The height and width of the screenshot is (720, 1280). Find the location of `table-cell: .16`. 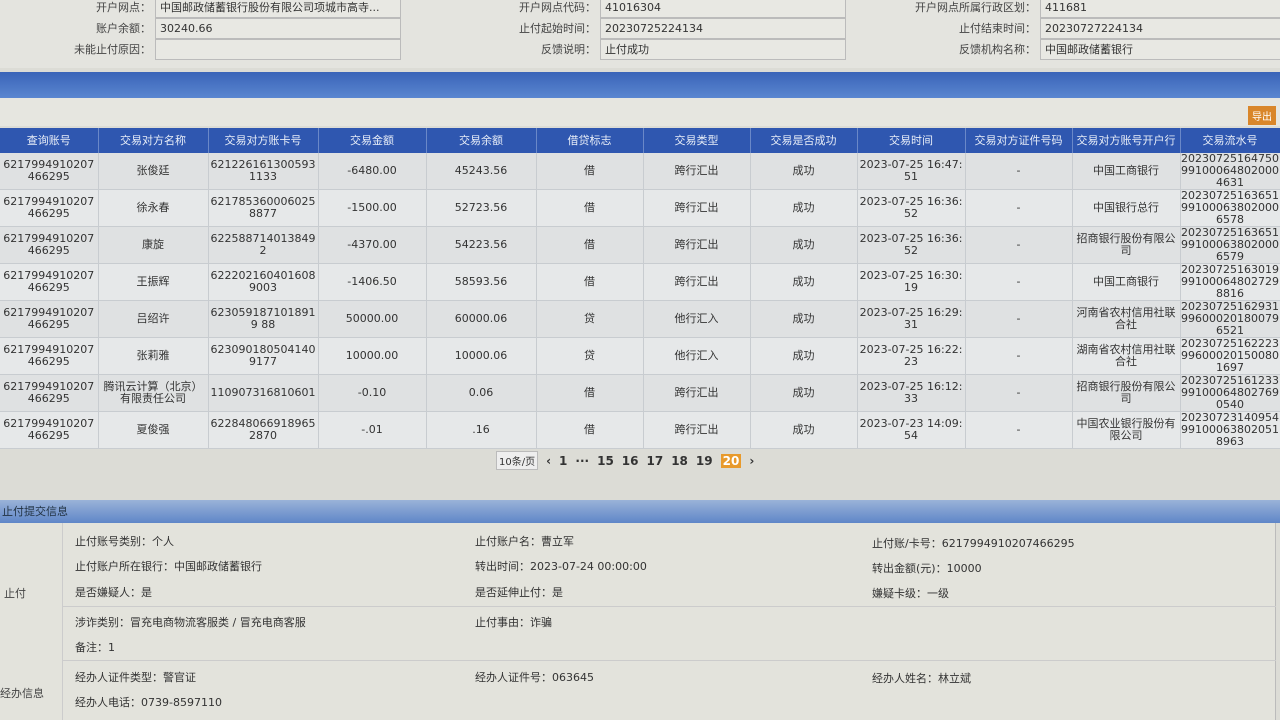

table-cell: .16 is located at coordinates (481, 430).